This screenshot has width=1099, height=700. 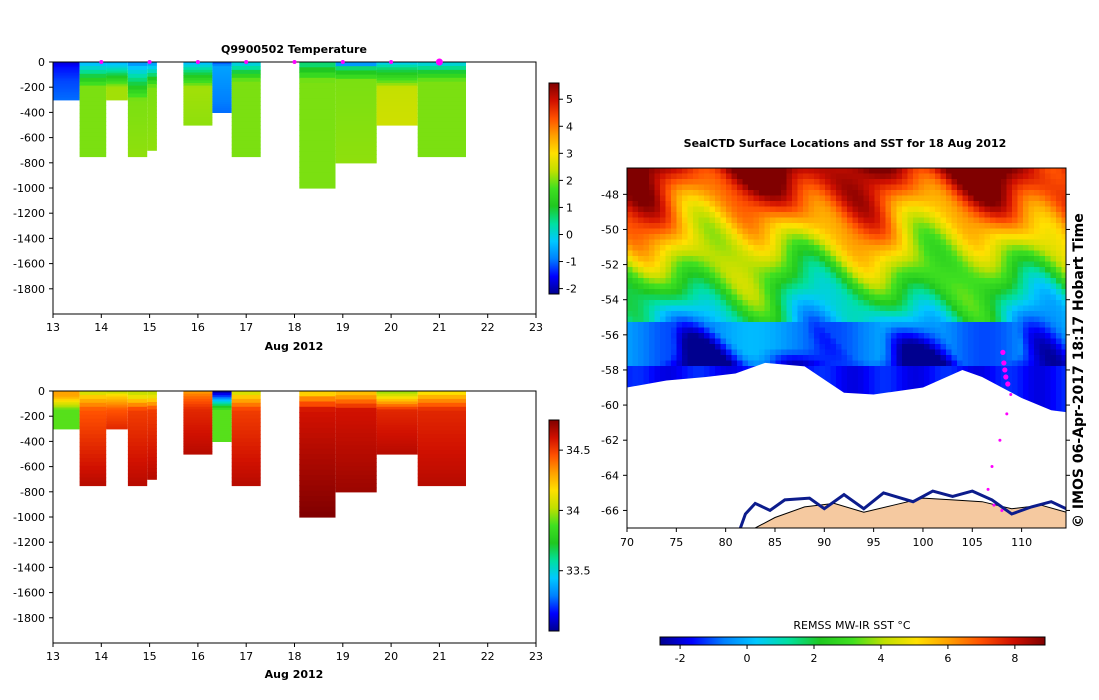 What do you see at coordinates (391, 656) in the screenshot?
I see `x-tick-label: 20` at bounding box center [391, 656].